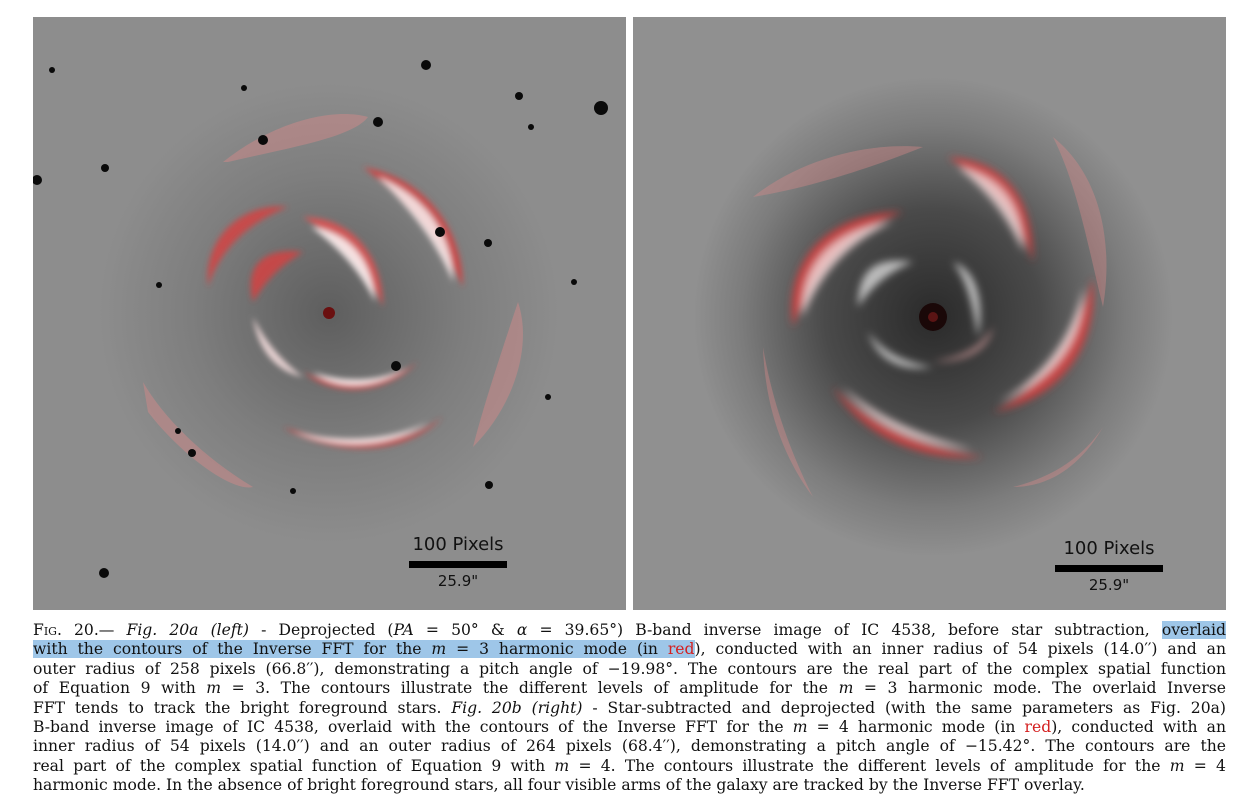 The width and height of the screenshot is (1251, 808). What do you see at coordinates (1205, 765) in the screenshot?
I see `caption-text: = 4` at bounding box center [1205, 765].